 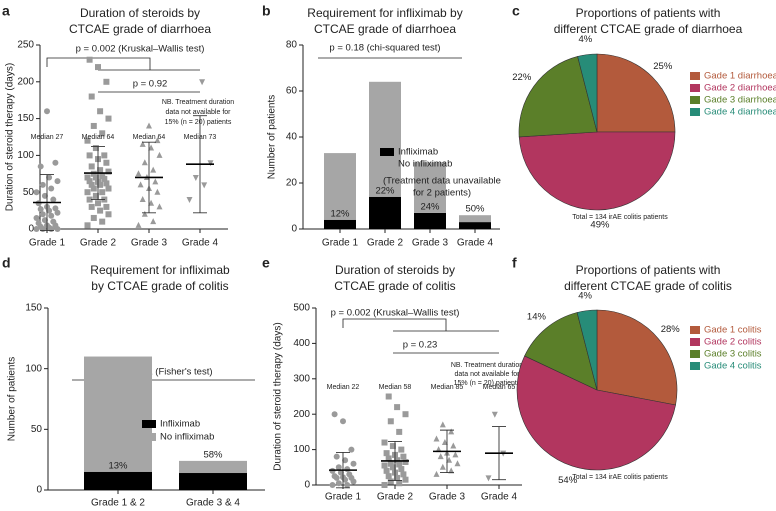 What do you see at coordinates (648, 286) in the screenshot?
I see `chart-title: different CTCAE grade of colitis` at bounding box center [648, 286].